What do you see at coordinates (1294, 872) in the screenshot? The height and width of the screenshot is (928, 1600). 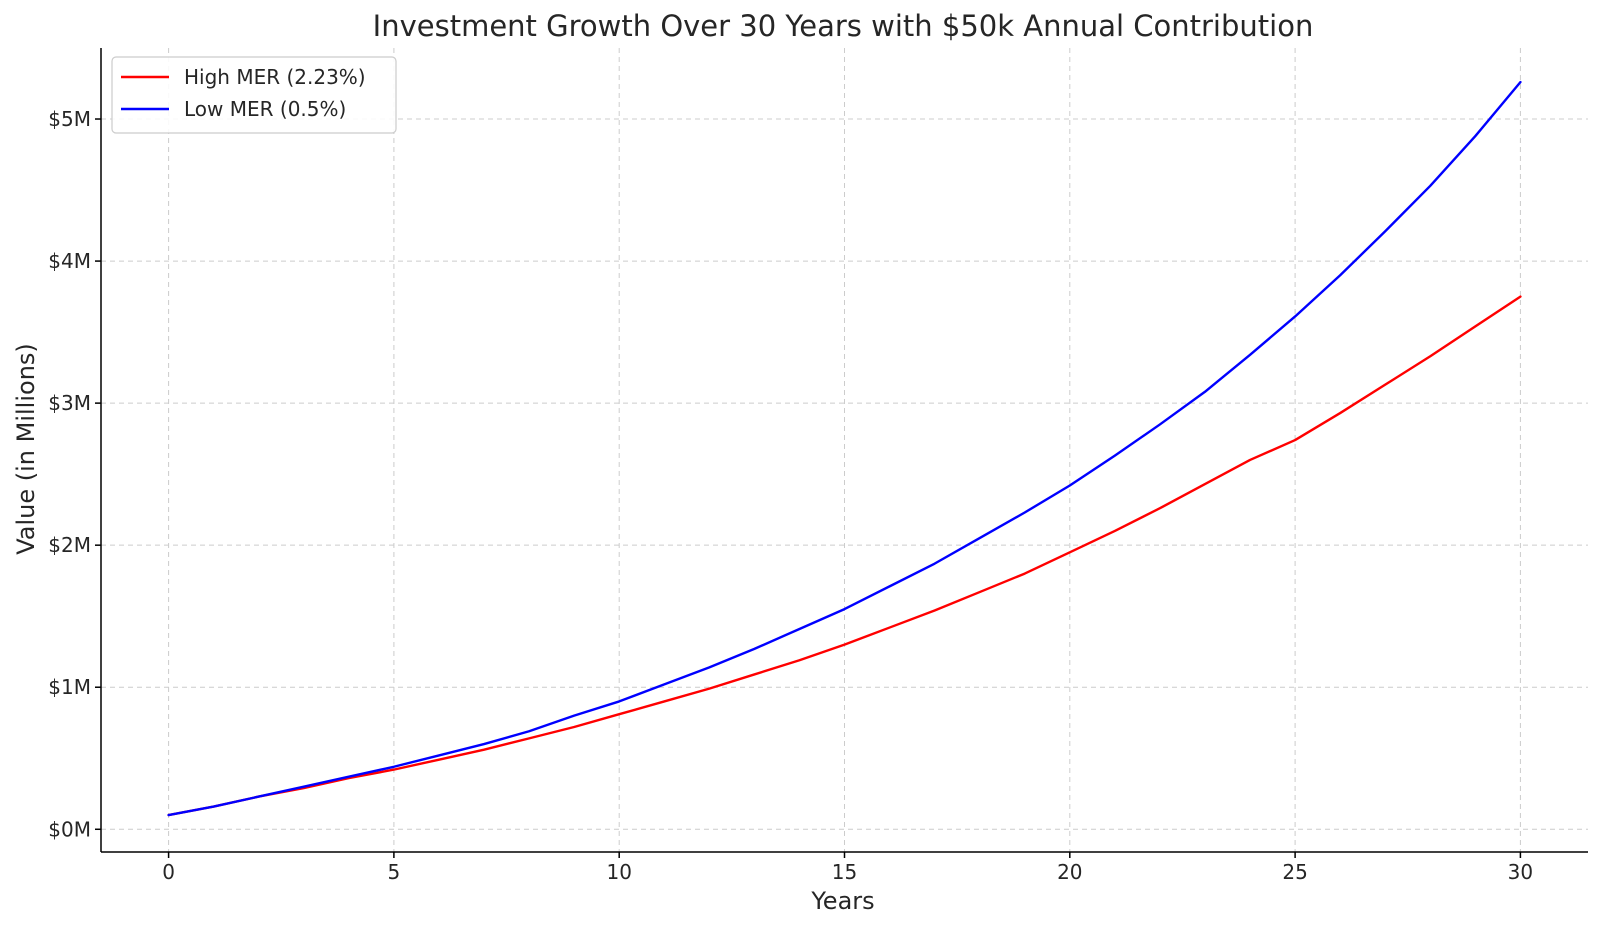 I see `x-tick-label-5: 25` at bounding box center [1294, 872].